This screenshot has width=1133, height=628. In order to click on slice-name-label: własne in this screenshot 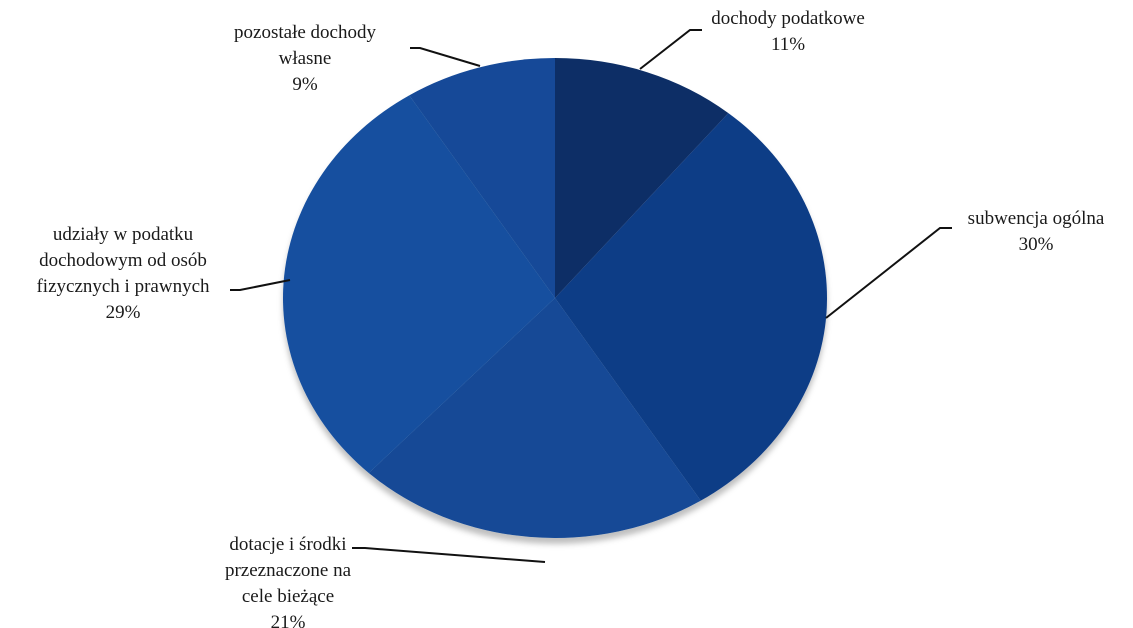, I will do `click(305, 58)`.